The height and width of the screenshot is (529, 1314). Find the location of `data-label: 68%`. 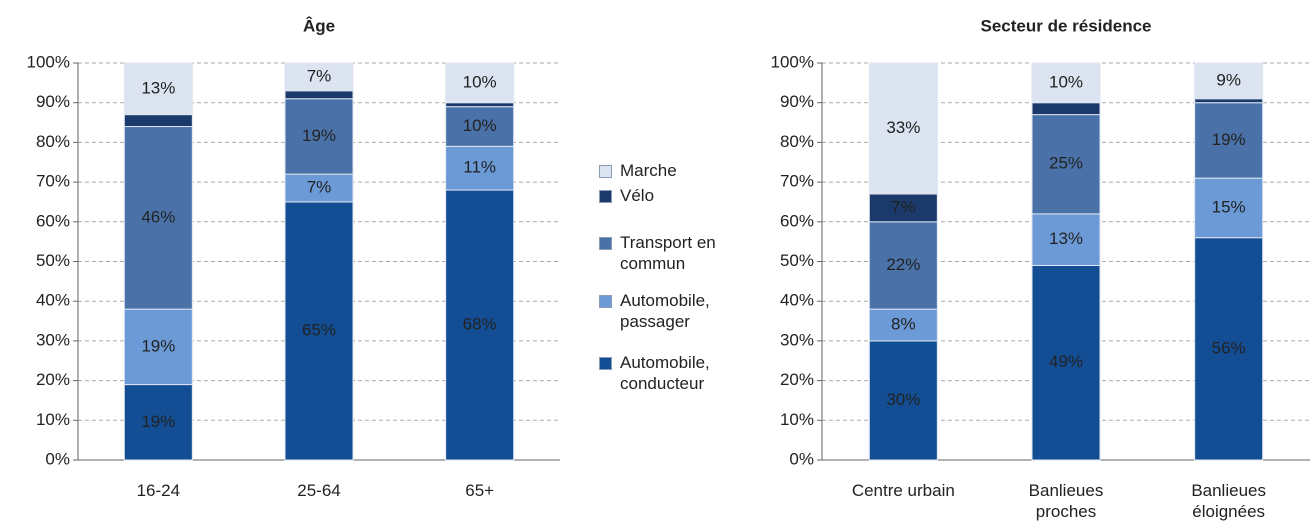

data-label: 68% is located at coordinates (480, 324).